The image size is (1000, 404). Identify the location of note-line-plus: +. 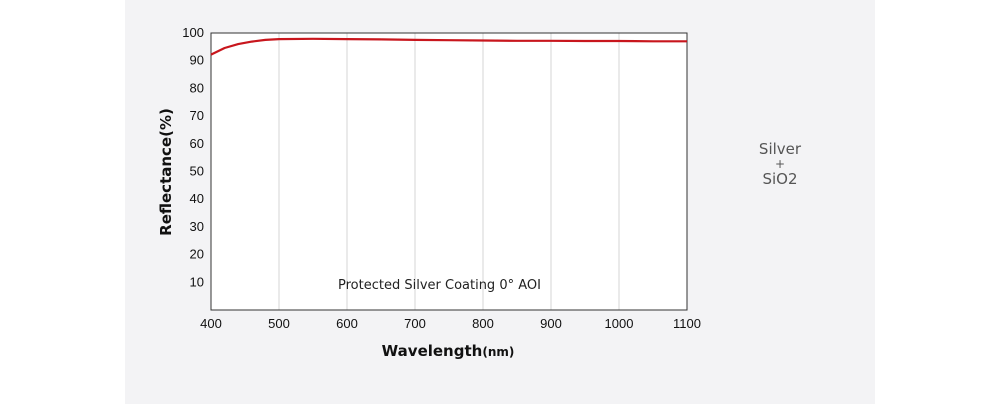
(780, 164).